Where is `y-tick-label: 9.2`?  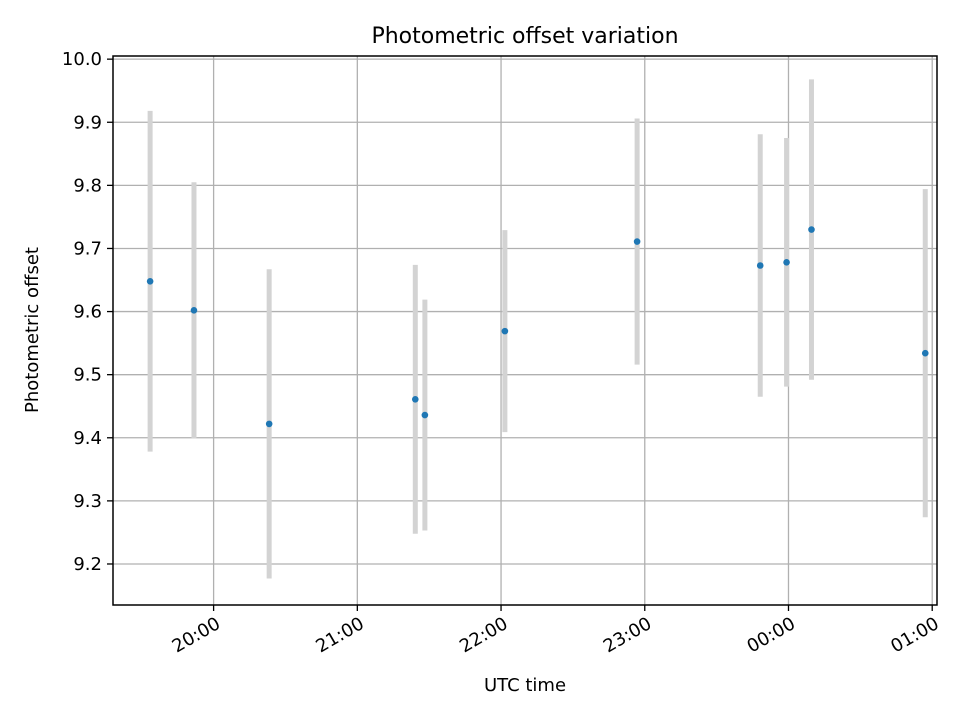
y-tick-label: 9.2 is located at coordinates (87, 564).